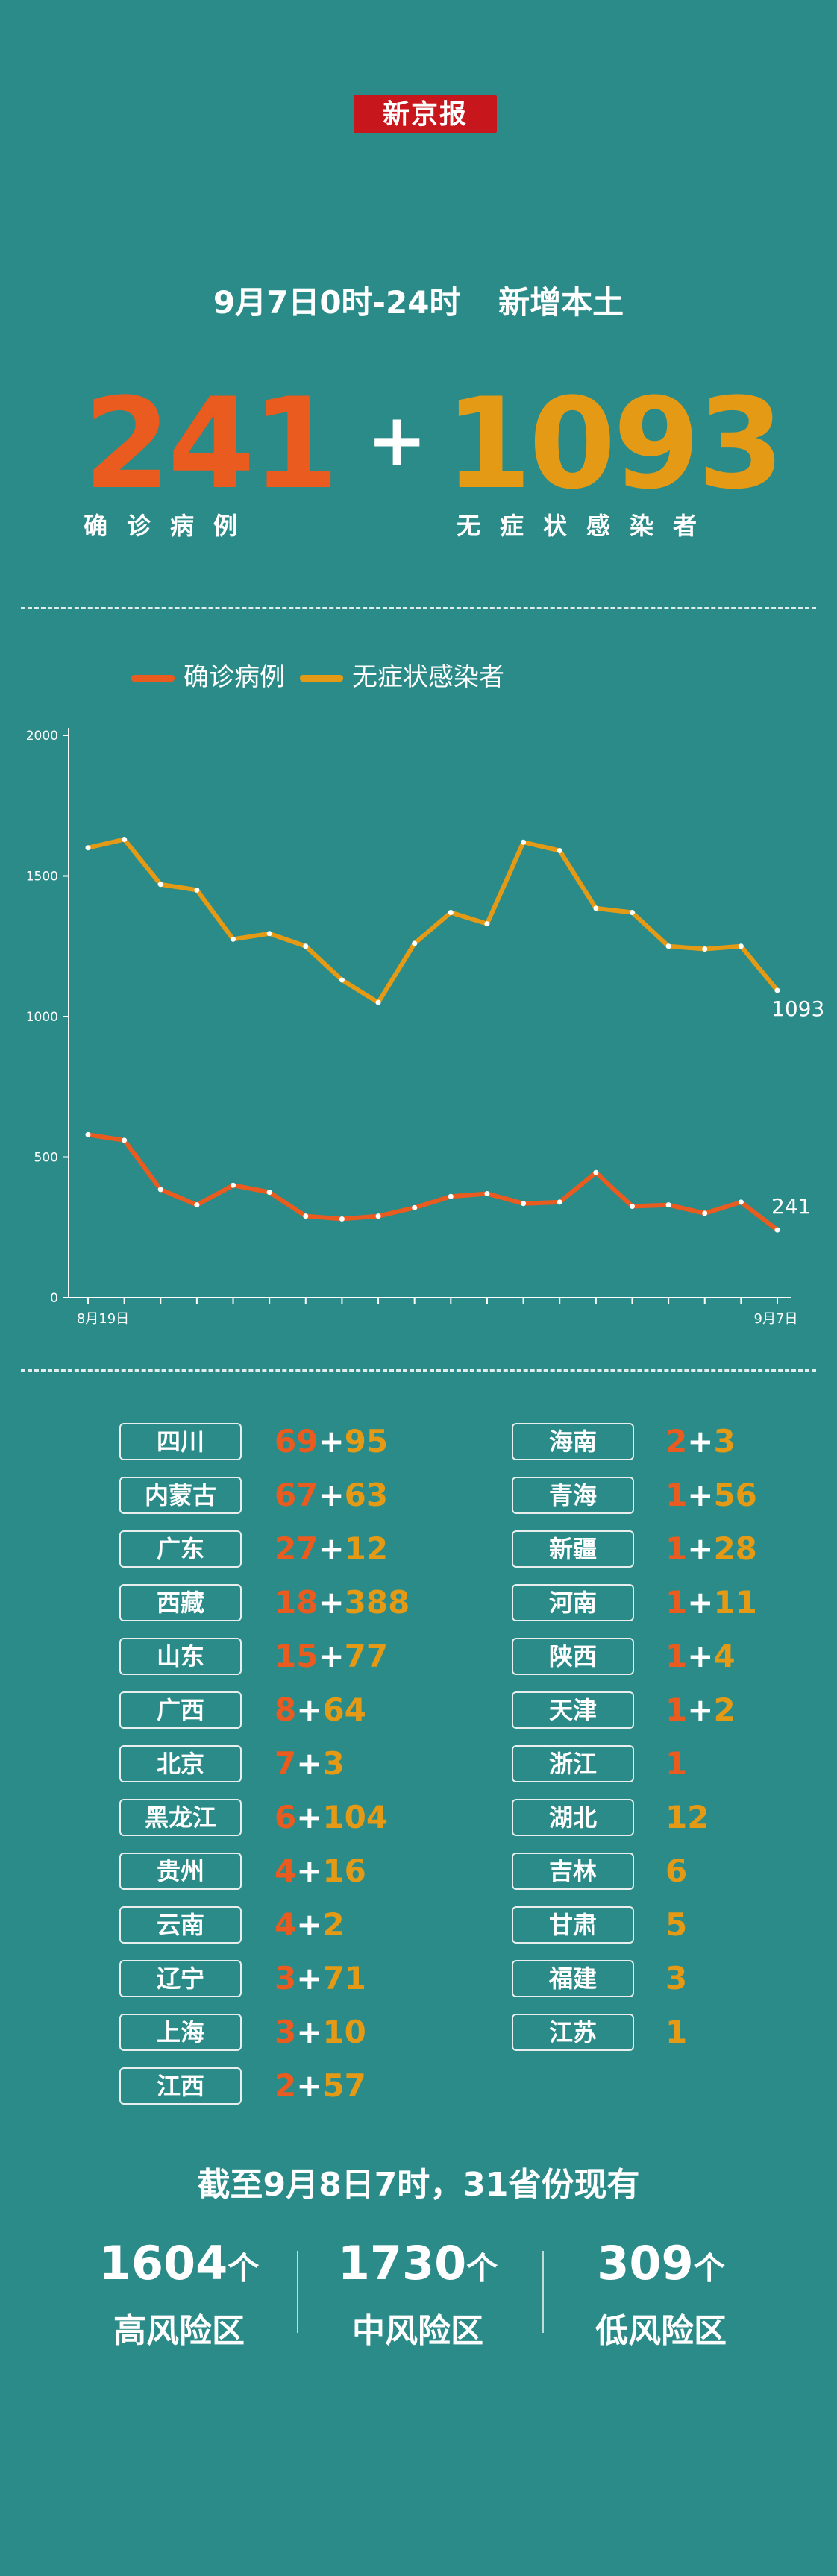 Image resolution: width=837 pixels, height=2576 pixels. Describe the element at coordinates (331, 1549) in the screenshot. I see `province-value: 27+12` at that location.